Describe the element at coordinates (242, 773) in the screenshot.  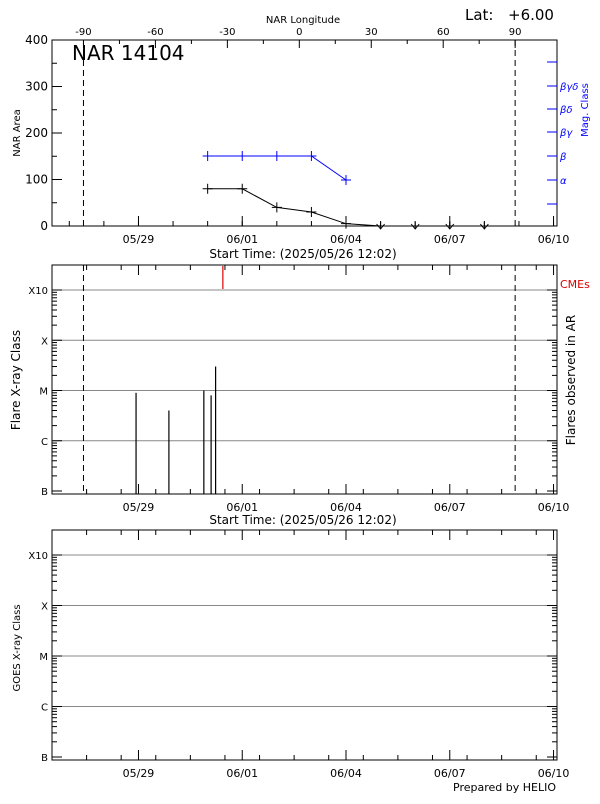
I see `panel3-xtick-label: 06/01` at that location.